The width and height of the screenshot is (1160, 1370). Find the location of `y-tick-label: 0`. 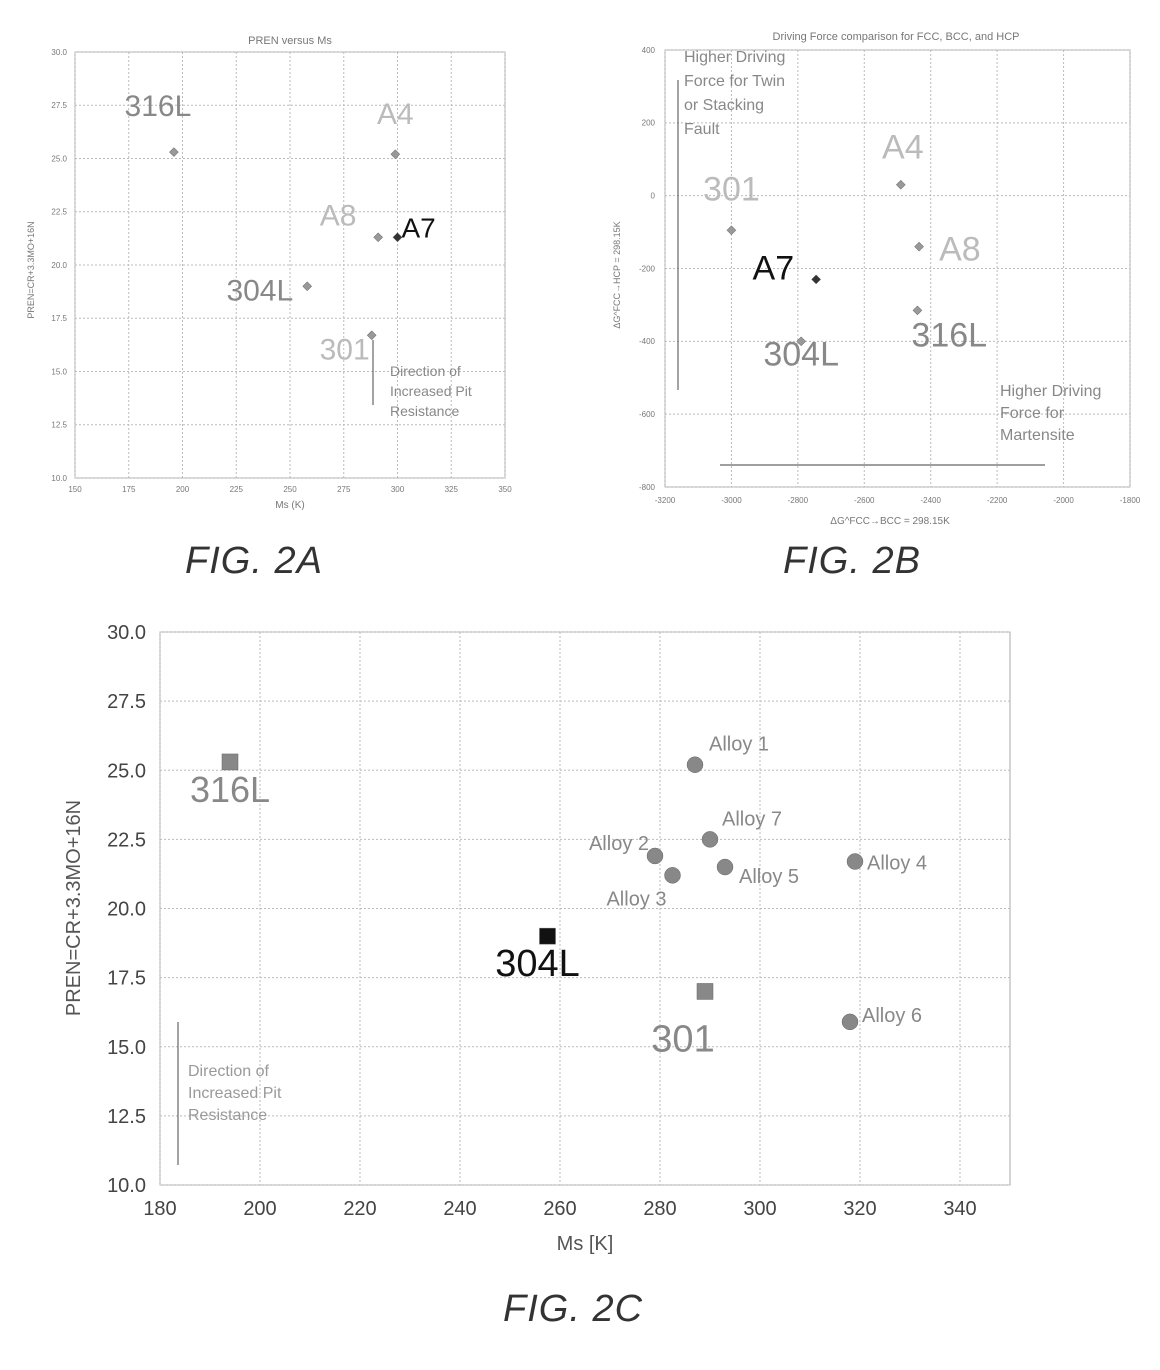

y-tick-label: 0 is located at coordinates (653, 195).